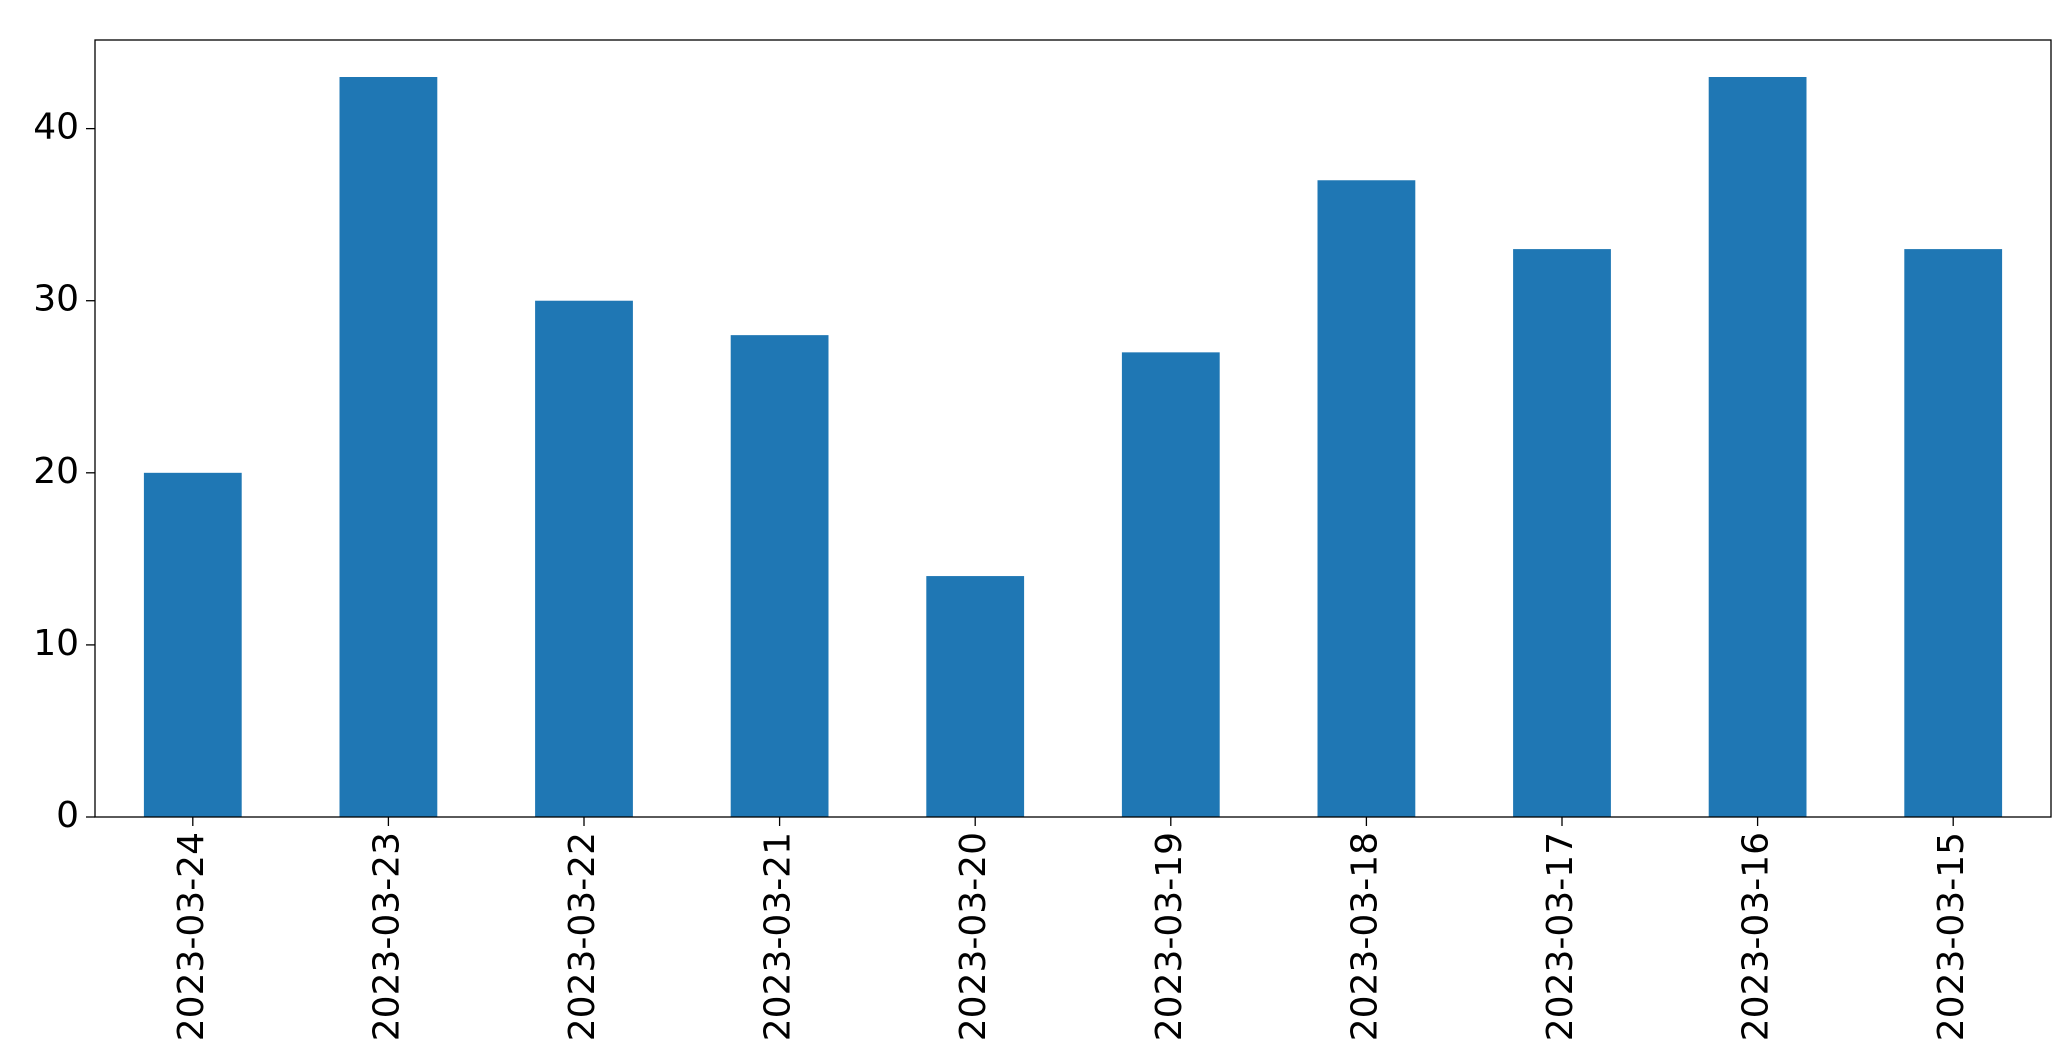  Describe the element at coordinates (56, 471) in the screenshot. I see `y-tick-label: 20` at that location.